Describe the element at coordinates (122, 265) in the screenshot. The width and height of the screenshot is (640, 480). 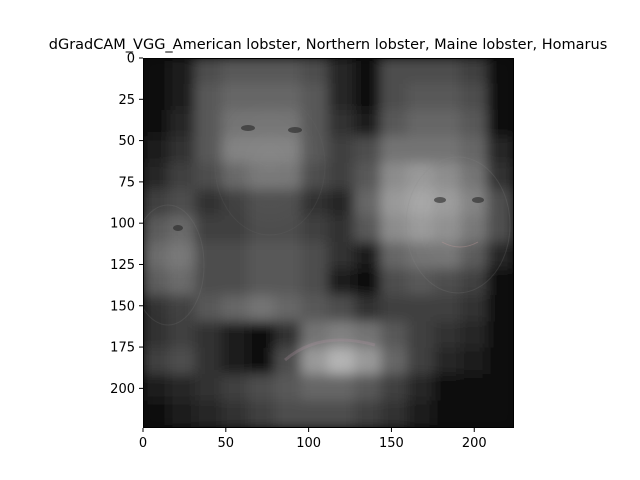
I see `y-tick-label: 125` at that location.